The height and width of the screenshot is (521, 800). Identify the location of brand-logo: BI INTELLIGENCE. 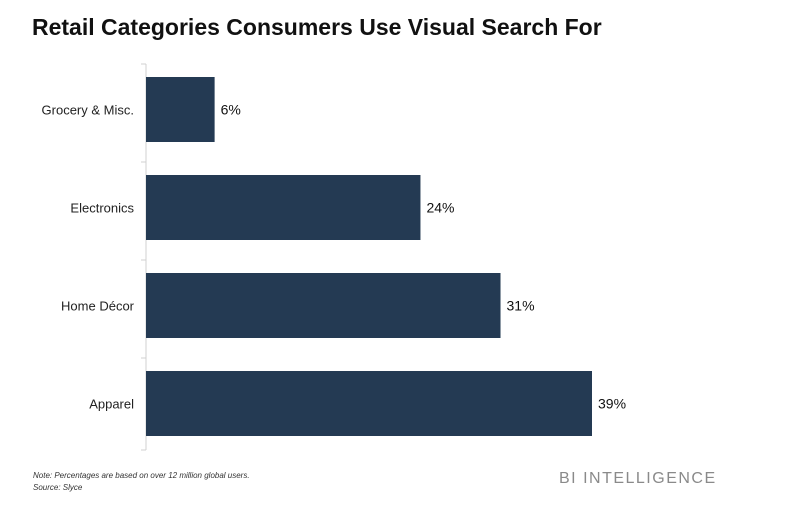
(638, 478).